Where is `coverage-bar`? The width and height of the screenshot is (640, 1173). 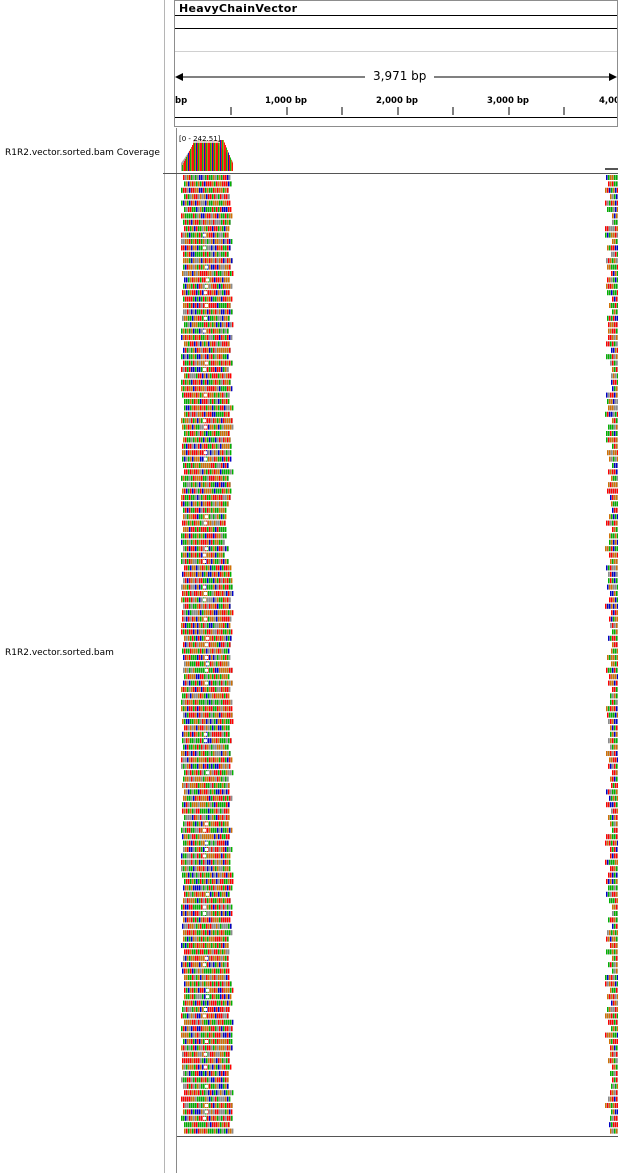
coverage-bar is located at coordinates (219, 155).